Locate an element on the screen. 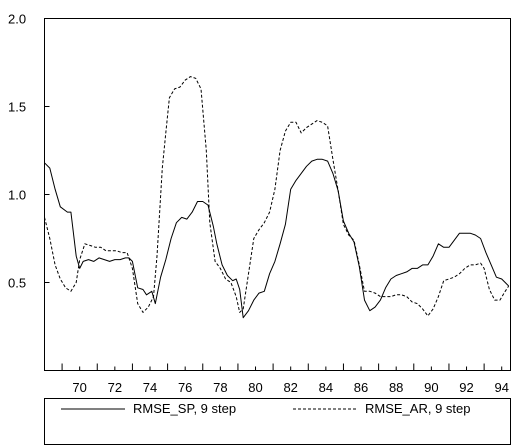 The height and width of the screenshot is (447, 513). x-tick-label: 90 is located at coordinates (431, 387).